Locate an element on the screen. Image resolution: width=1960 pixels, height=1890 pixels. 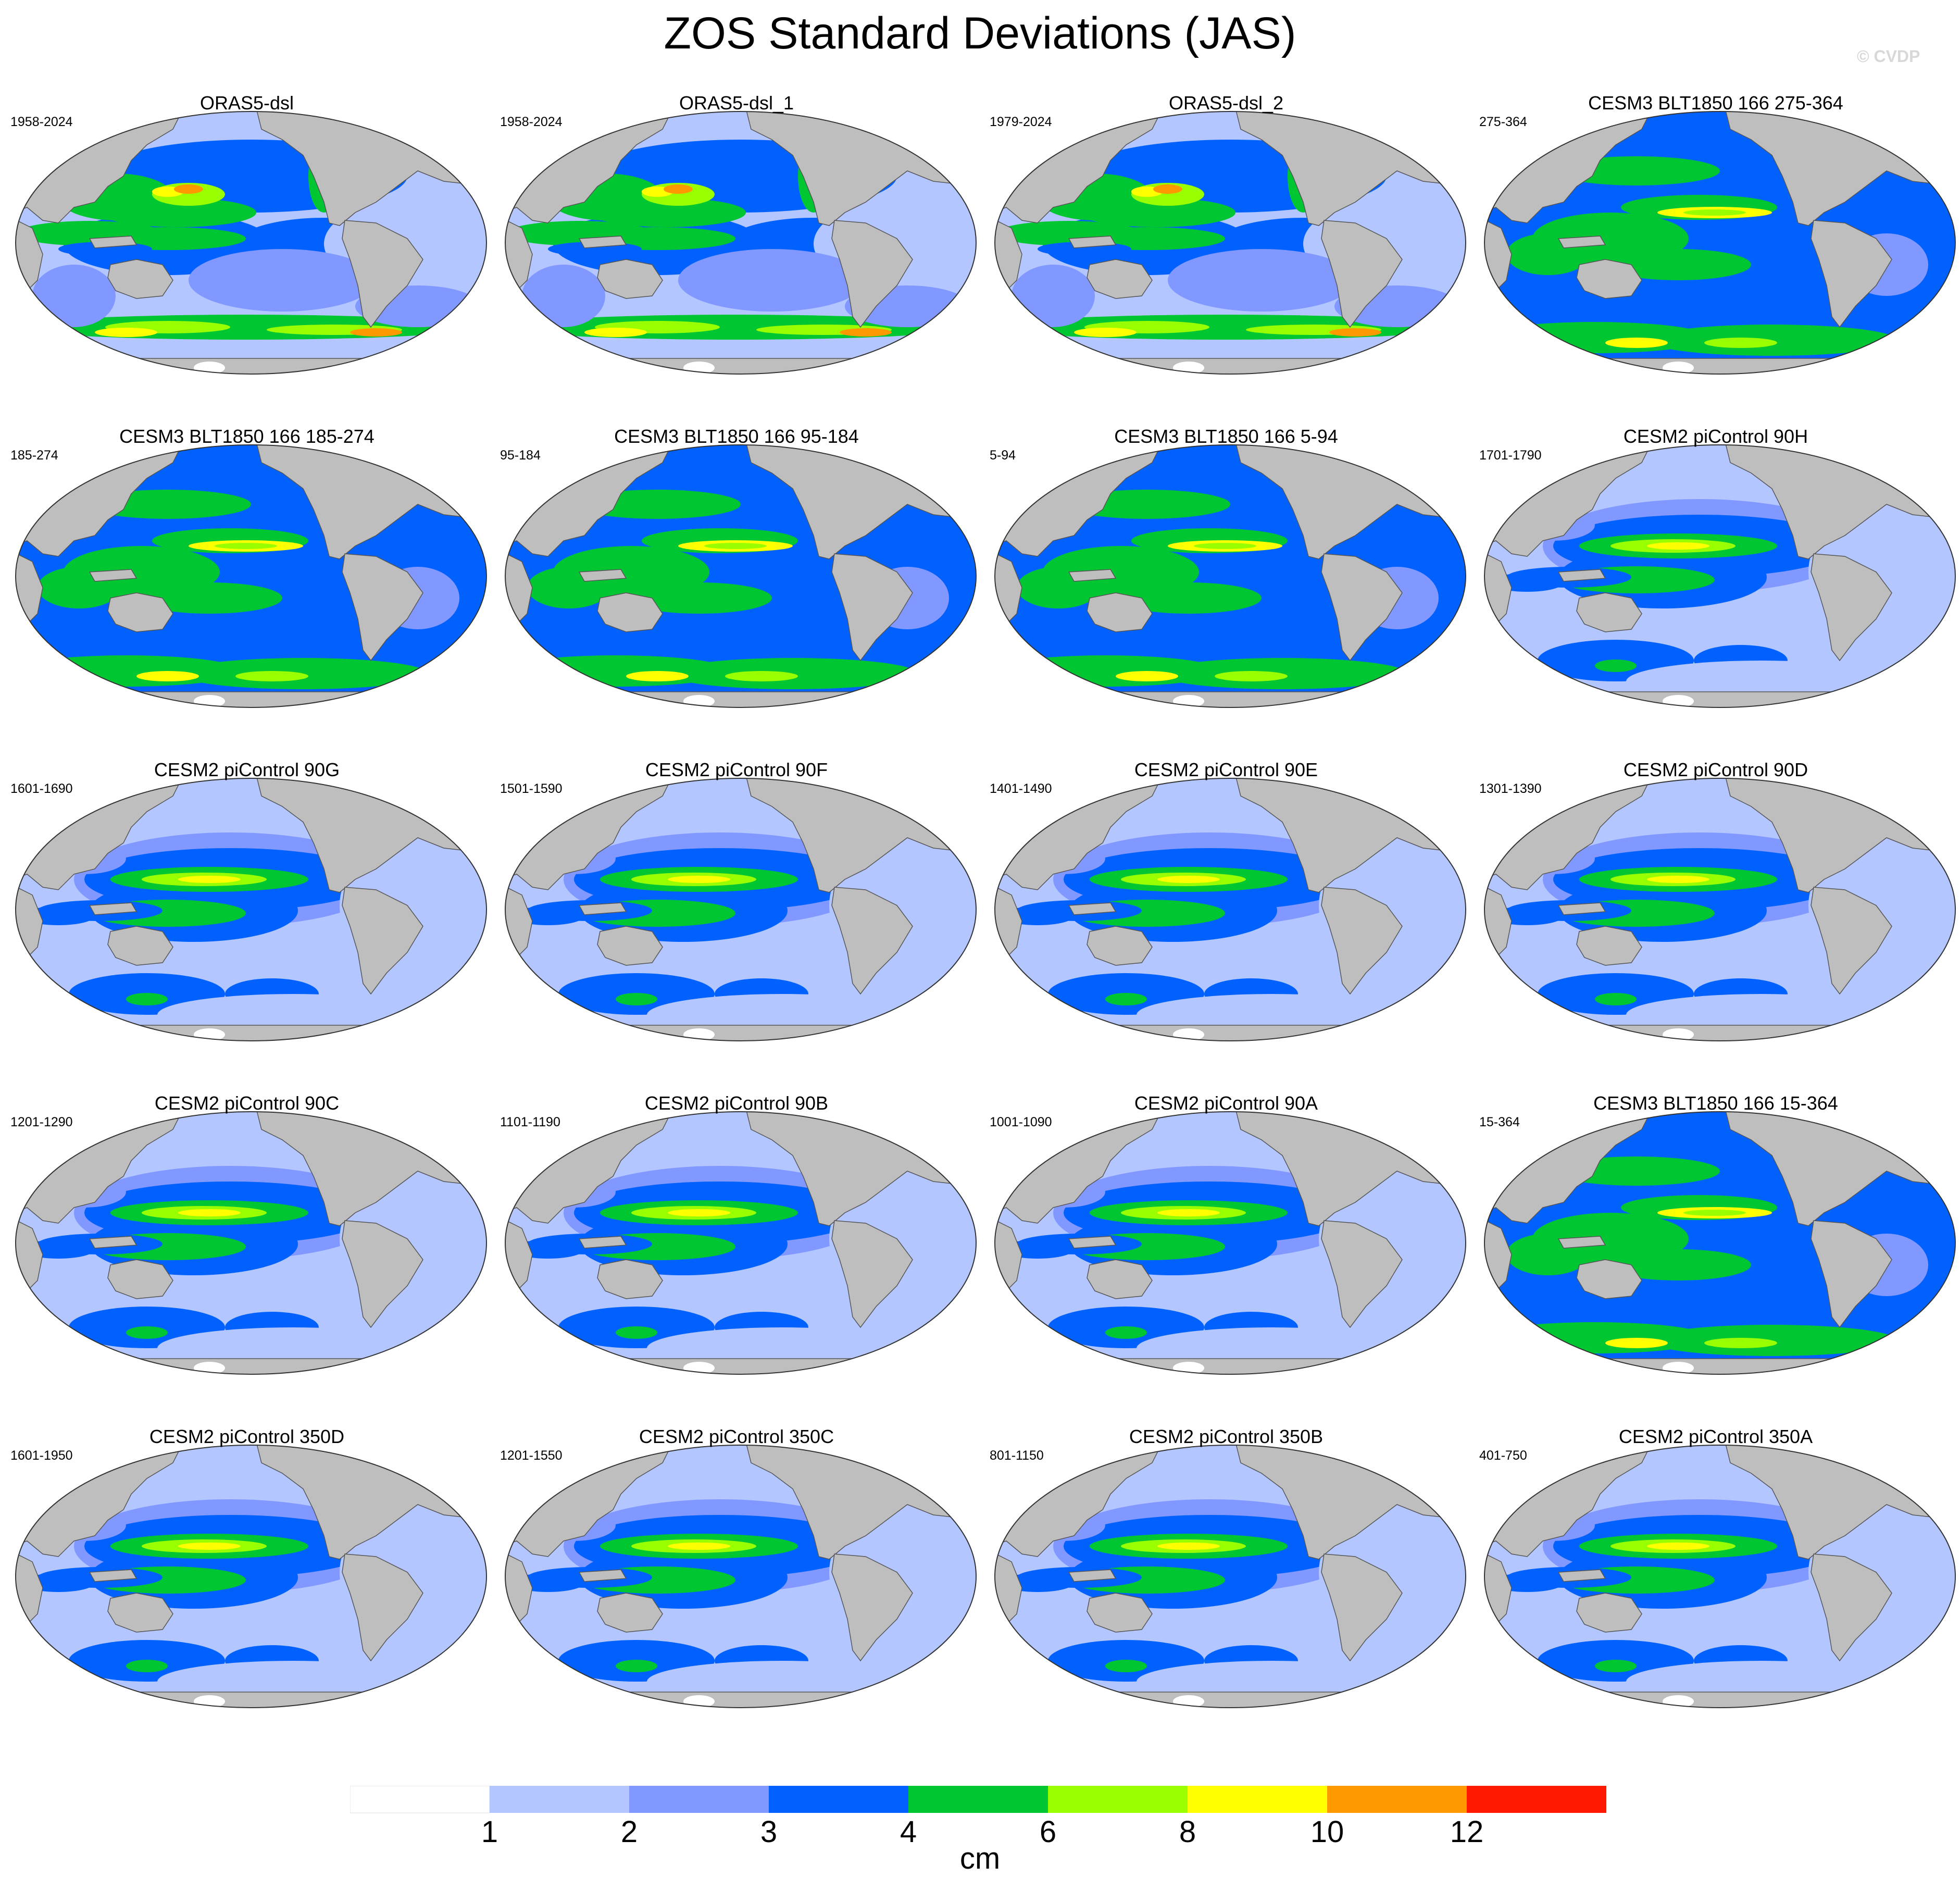
map-panel: CESM2 piControl 90B 1101-1190 is located at coordinates (736, 1259).